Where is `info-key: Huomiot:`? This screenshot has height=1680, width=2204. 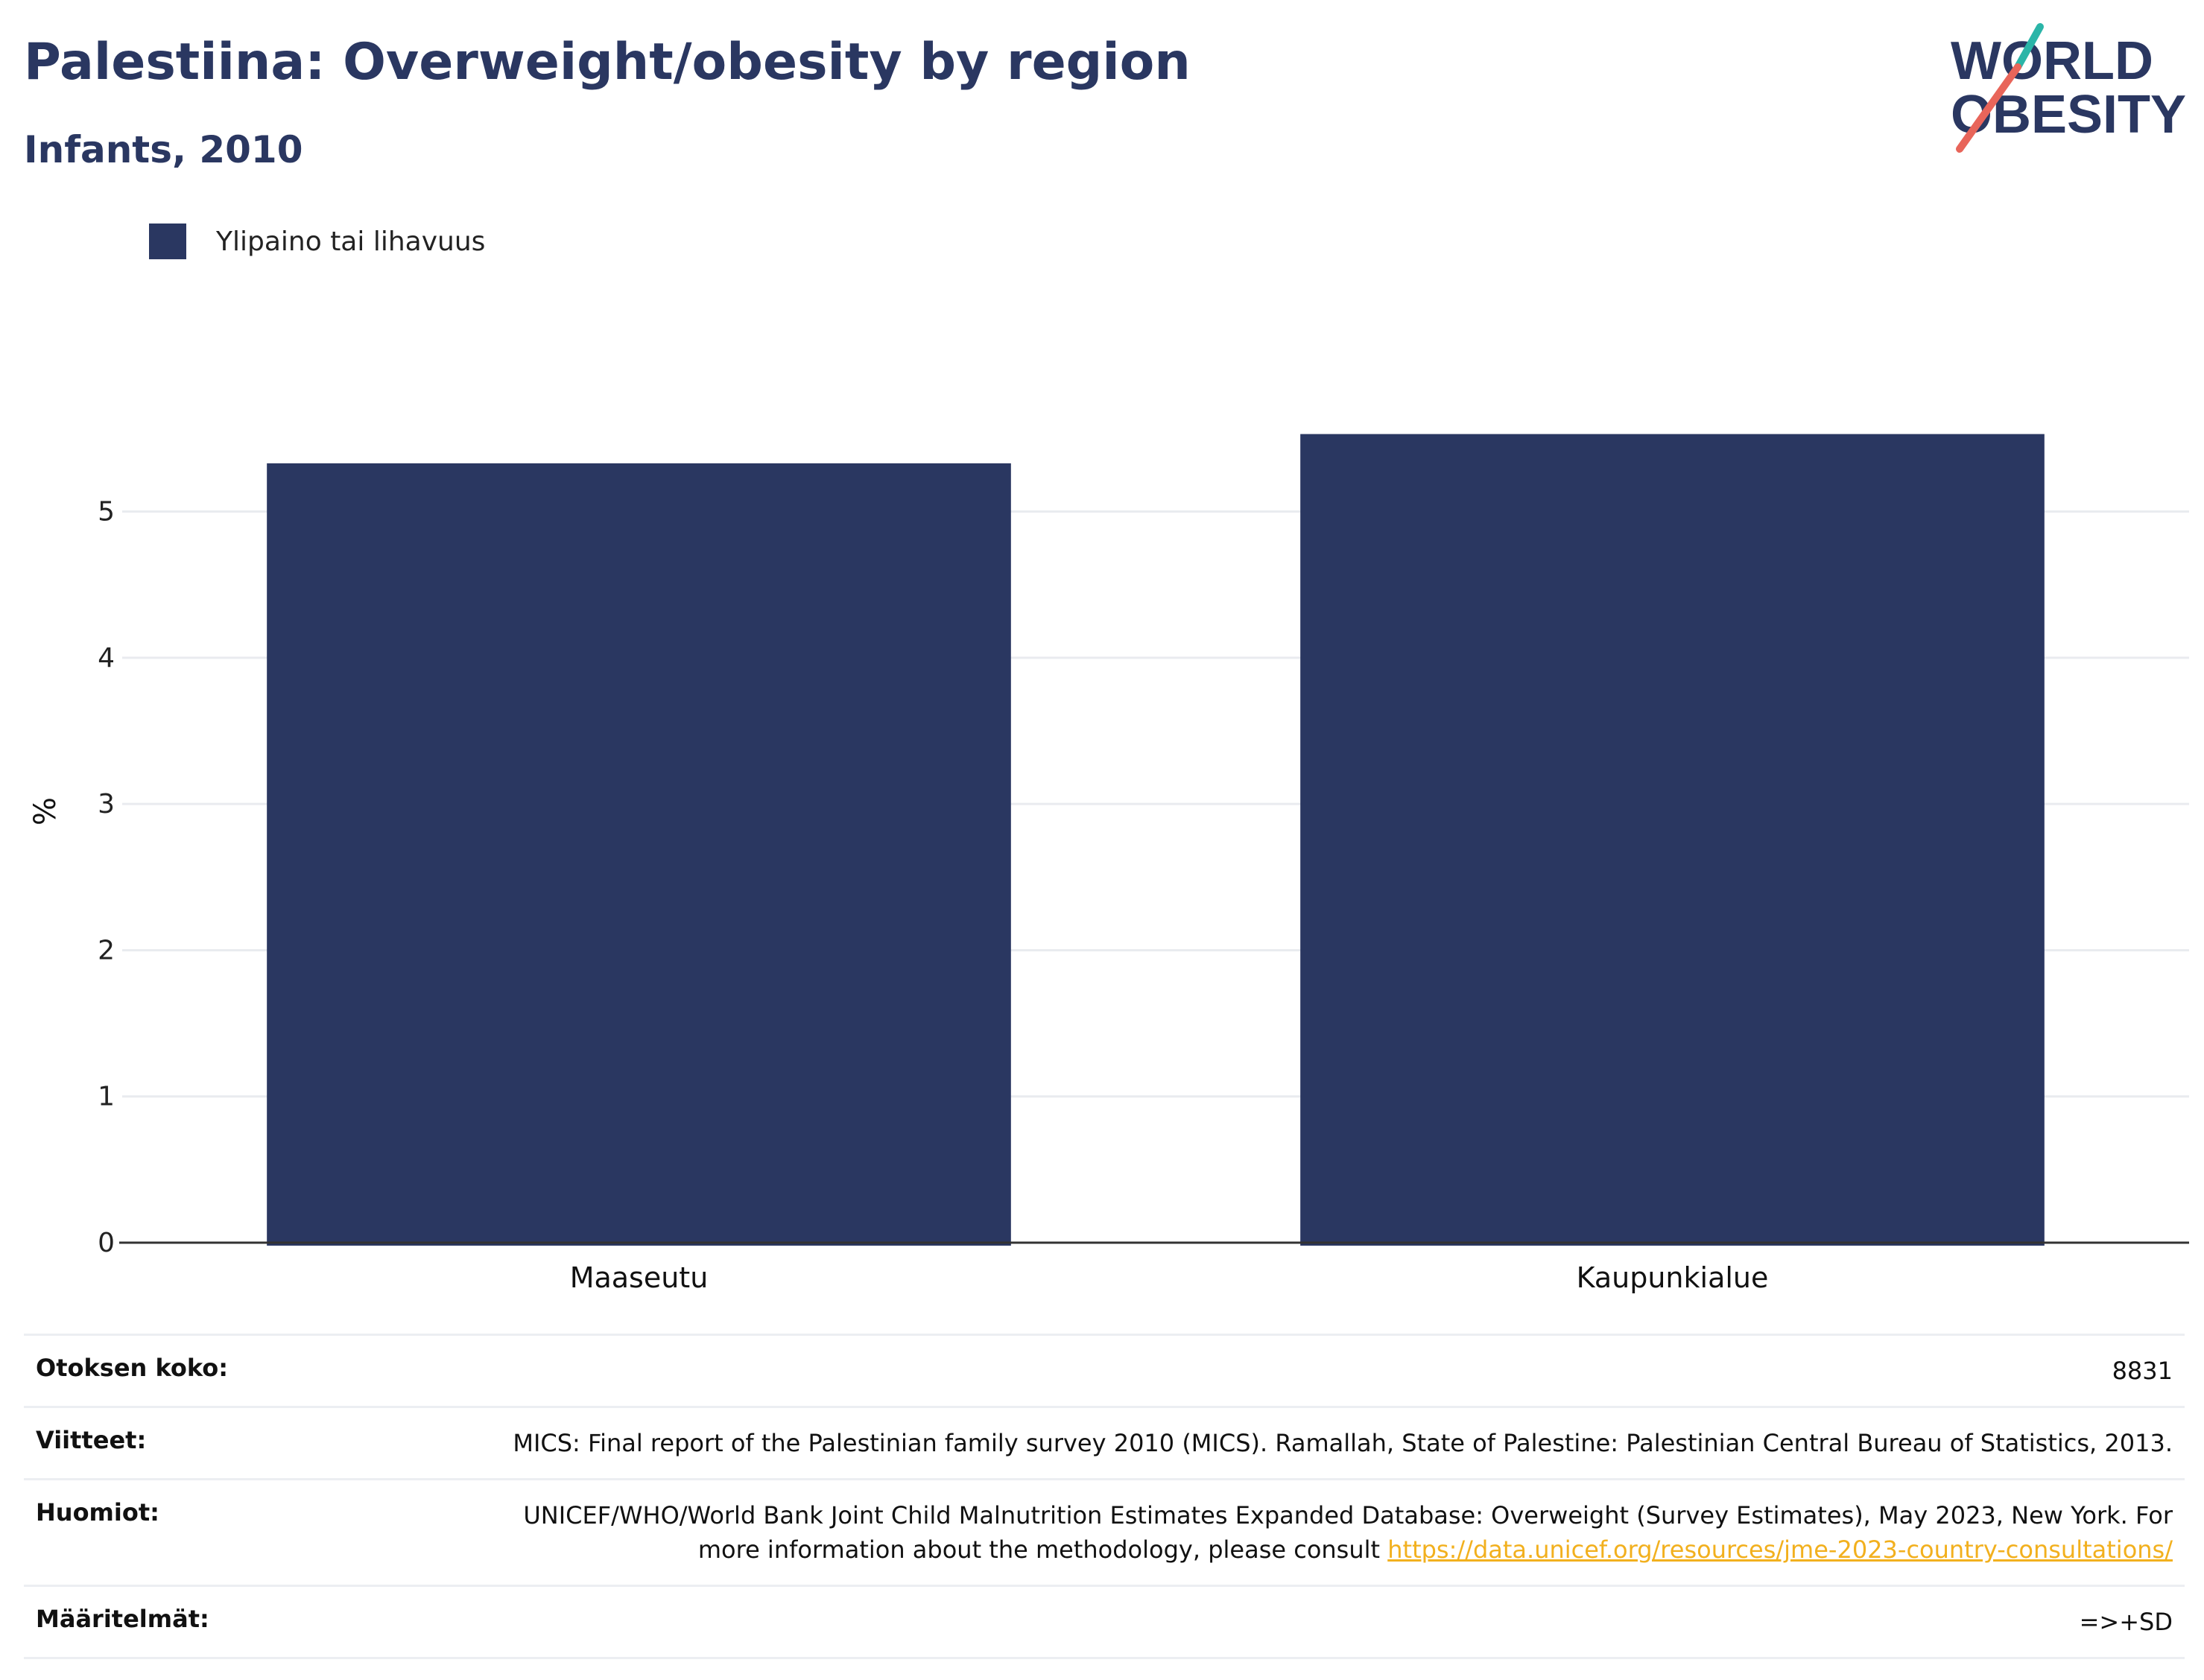
info-key: Huomiot: is located at coordinates (97, 1512).